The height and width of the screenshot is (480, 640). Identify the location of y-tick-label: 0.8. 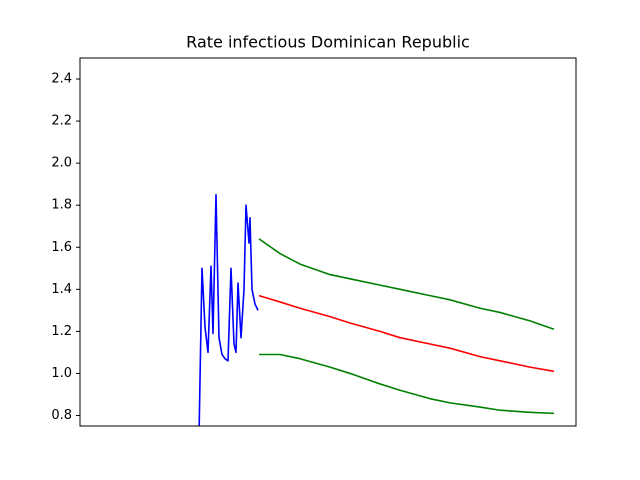
(61, 415).